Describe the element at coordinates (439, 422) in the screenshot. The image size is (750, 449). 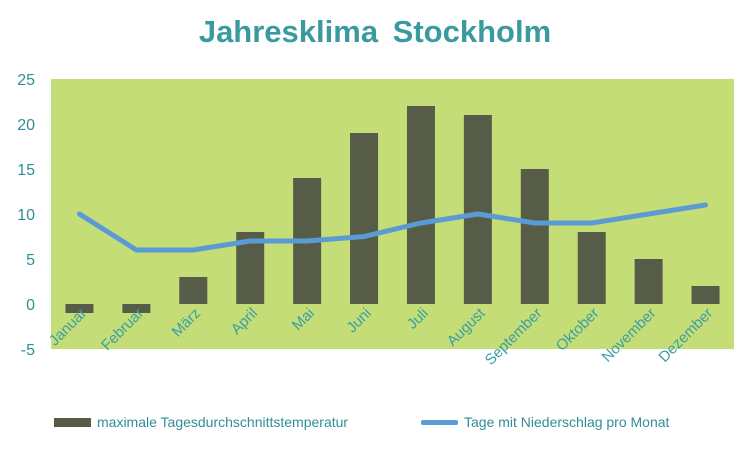
I see `legend-swatch-line` at that location.